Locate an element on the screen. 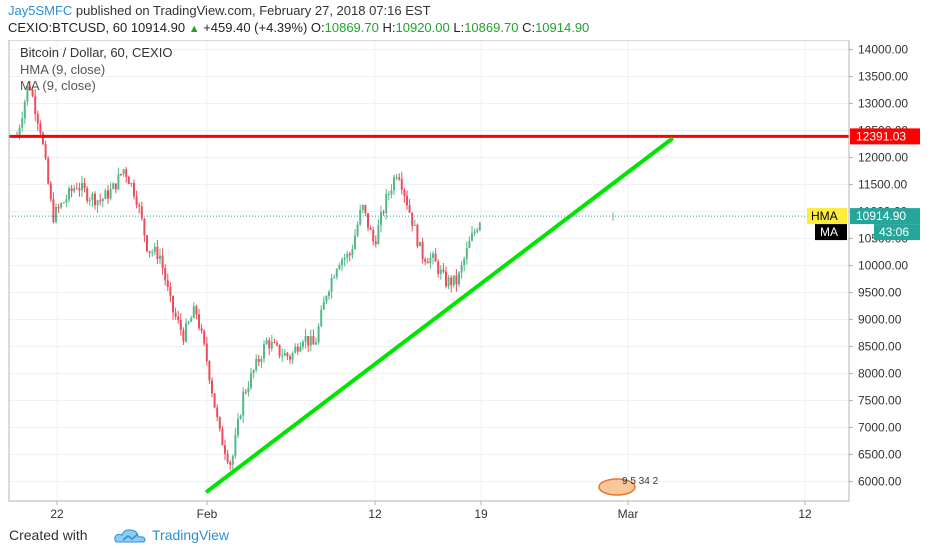  current-price-badge is located at coordinates (885, 216).